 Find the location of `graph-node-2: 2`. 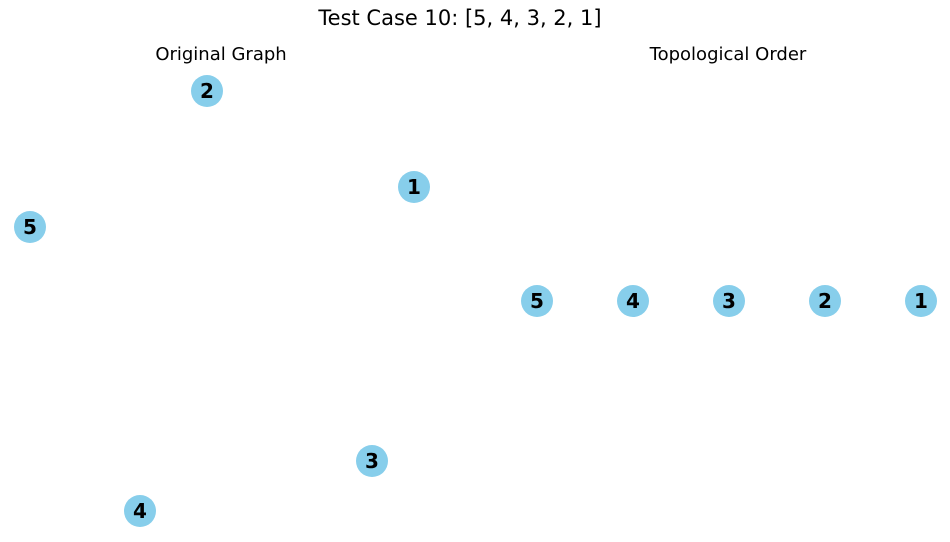

graph-node-2: 2 is located at coordinates (207, 91).